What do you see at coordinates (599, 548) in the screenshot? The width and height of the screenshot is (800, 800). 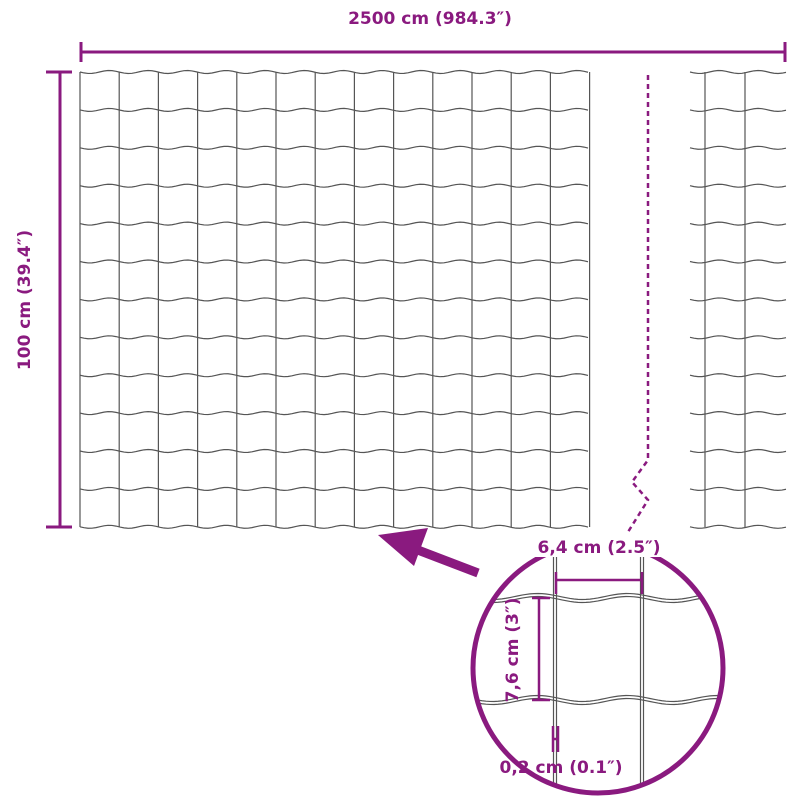 I see `mesh-width-label: 6,4 cm (2.5″)` at bounding box center [599, 548].